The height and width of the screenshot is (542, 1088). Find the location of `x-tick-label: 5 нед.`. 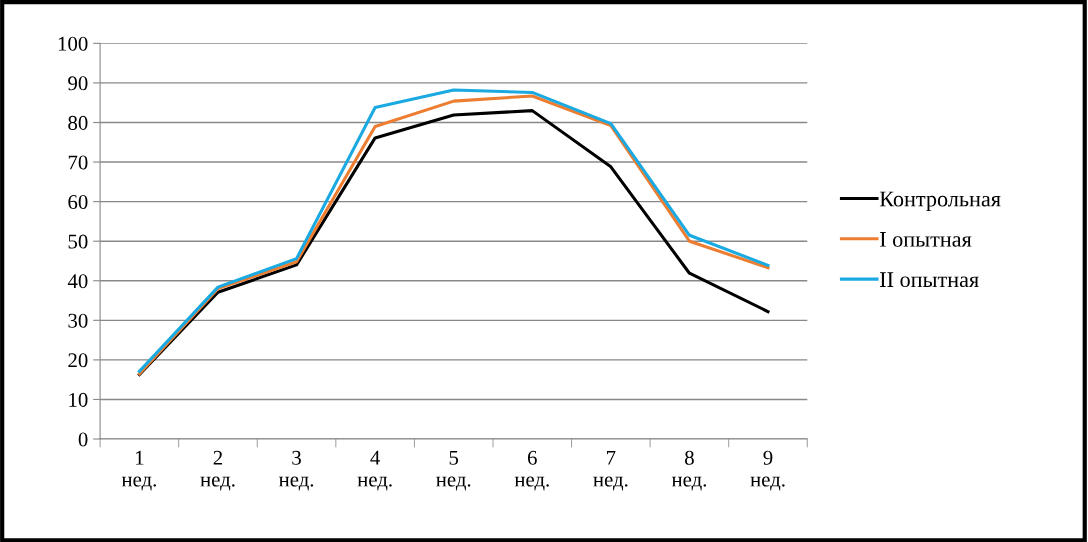

x-tick-label: 5 нед. is located at coordinates (453, 470).